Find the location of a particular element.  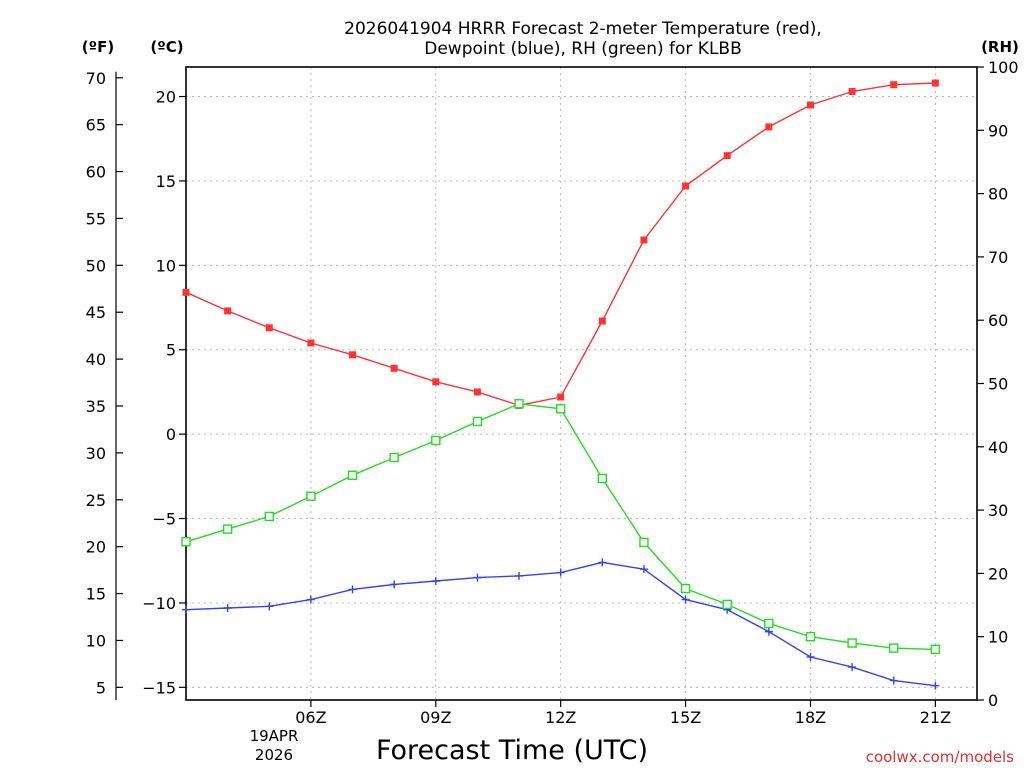

fahrenheit-tick-label: 20 is located at coordinates (96, 547).